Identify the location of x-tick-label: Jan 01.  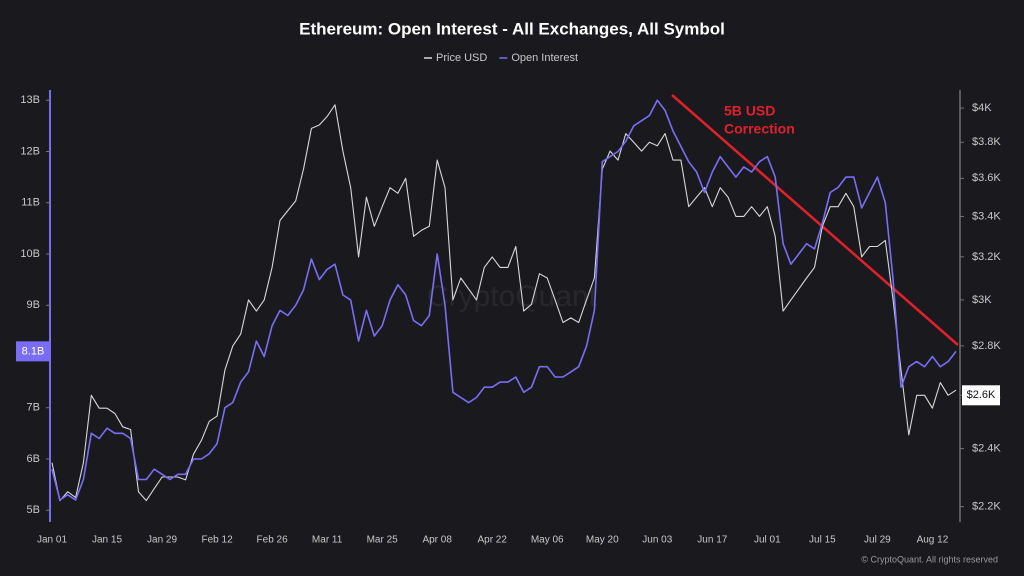
(52, 540).